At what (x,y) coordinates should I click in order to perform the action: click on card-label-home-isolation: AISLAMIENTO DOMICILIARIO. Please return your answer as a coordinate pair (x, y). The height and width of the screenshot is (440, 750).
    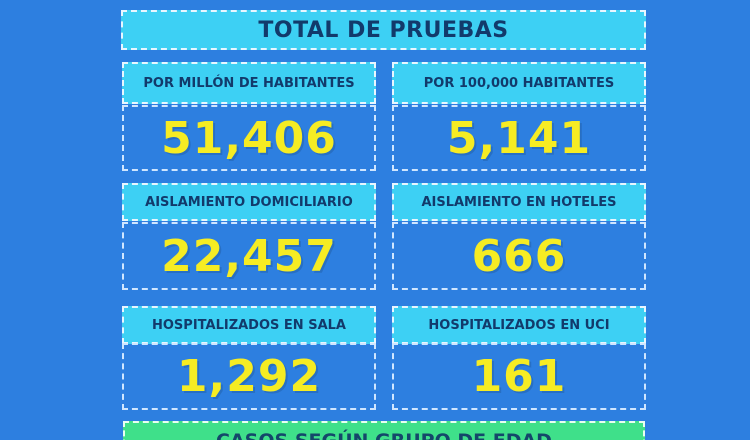
    Looking at the image, I should click on (249, 202).